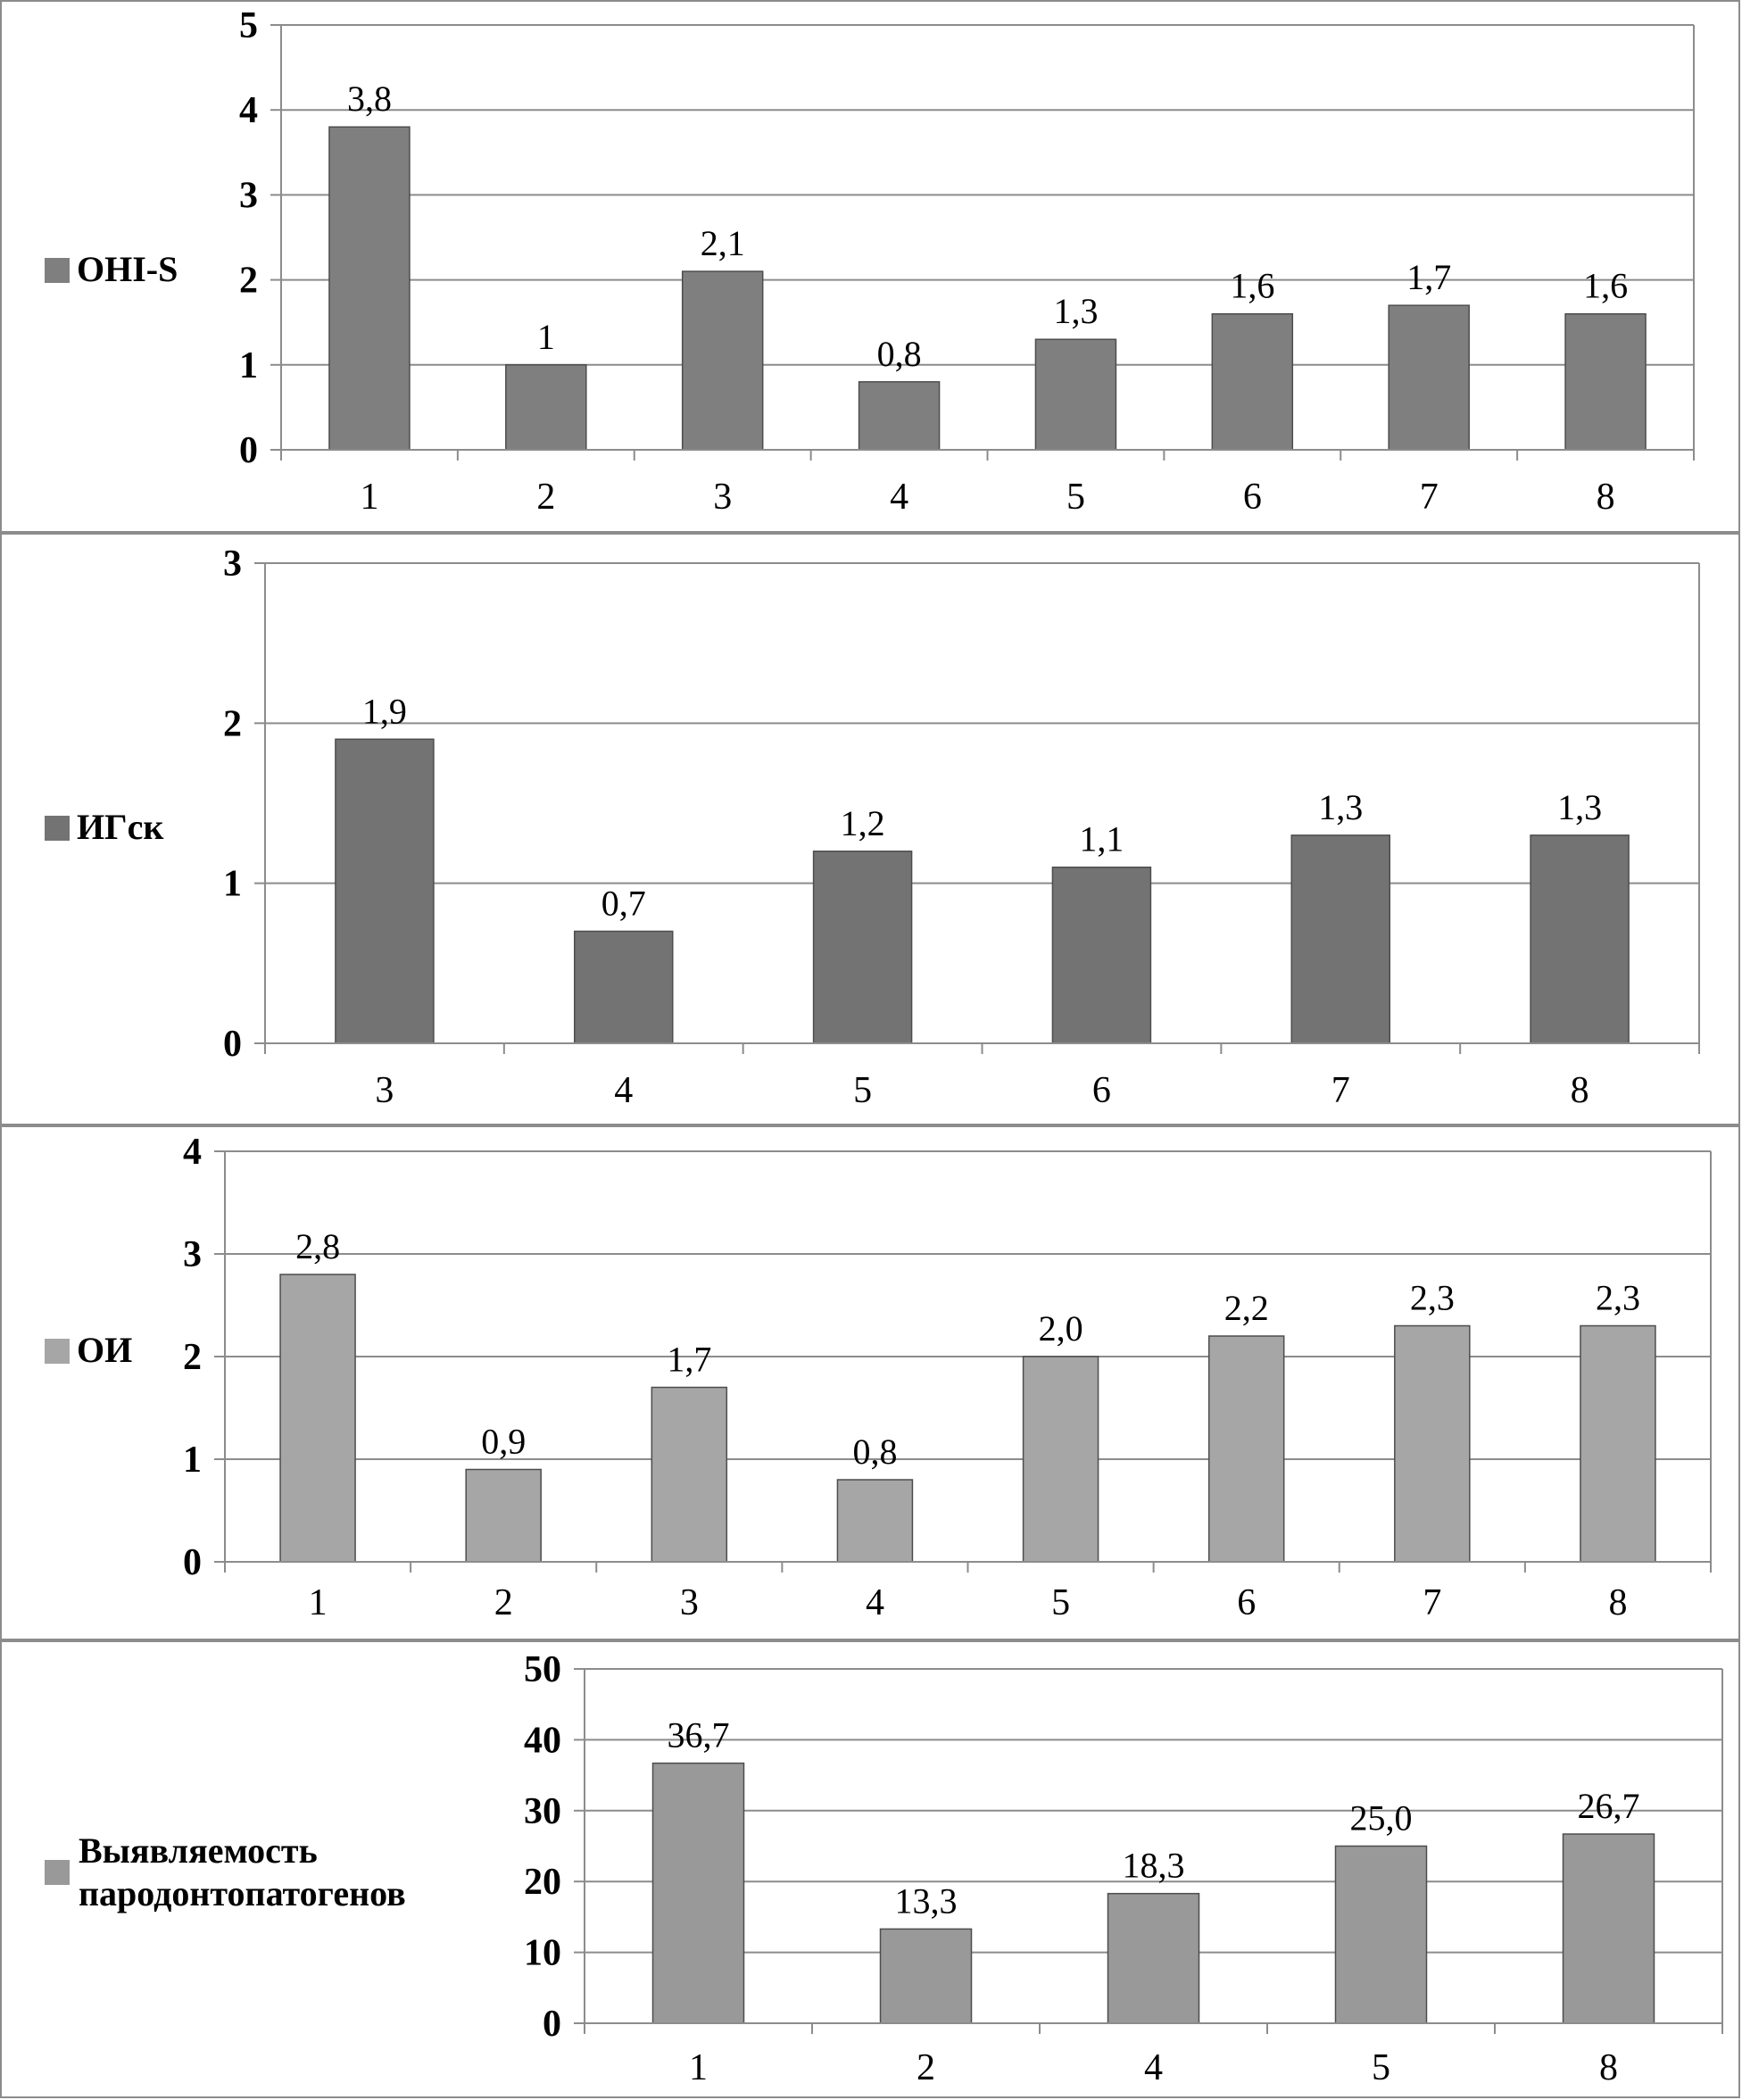 The width and height of the screenshot is (1742, 2100). What do you see at coordinates (105, 1350) in the screenshot?
I see `legend-label: ОИ` at bounding box center [105, 1350].